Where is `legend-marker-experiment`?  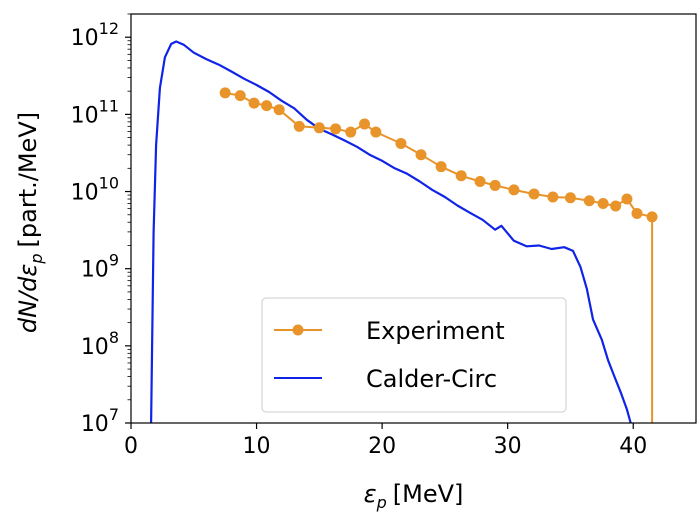
legend-marker-experiment is located at coordinates (298, 330).